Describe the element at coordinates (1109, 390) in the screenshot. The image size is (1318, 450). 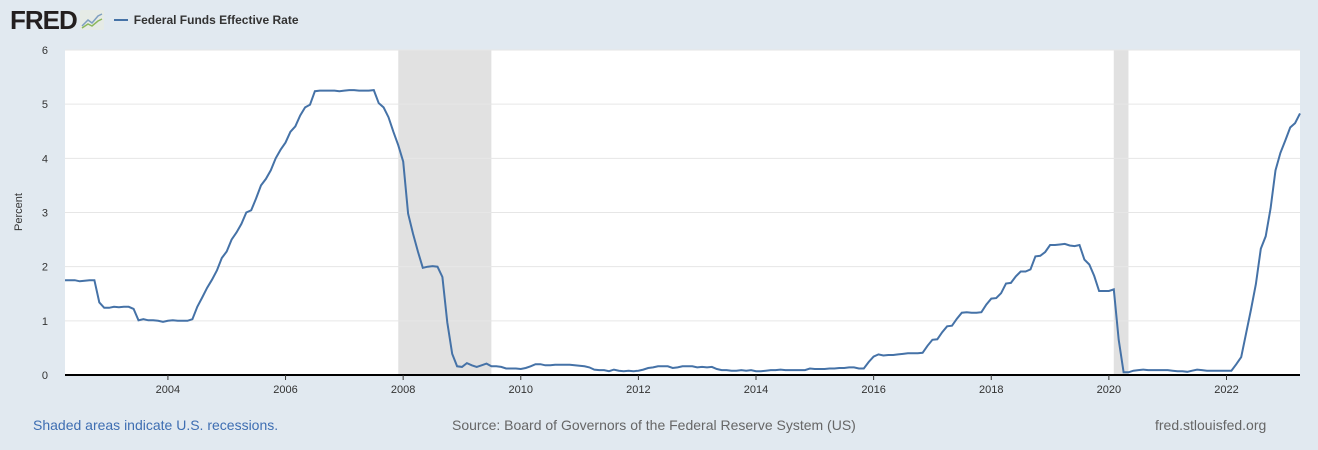
I see `x-tick-label: 2020` at that location.